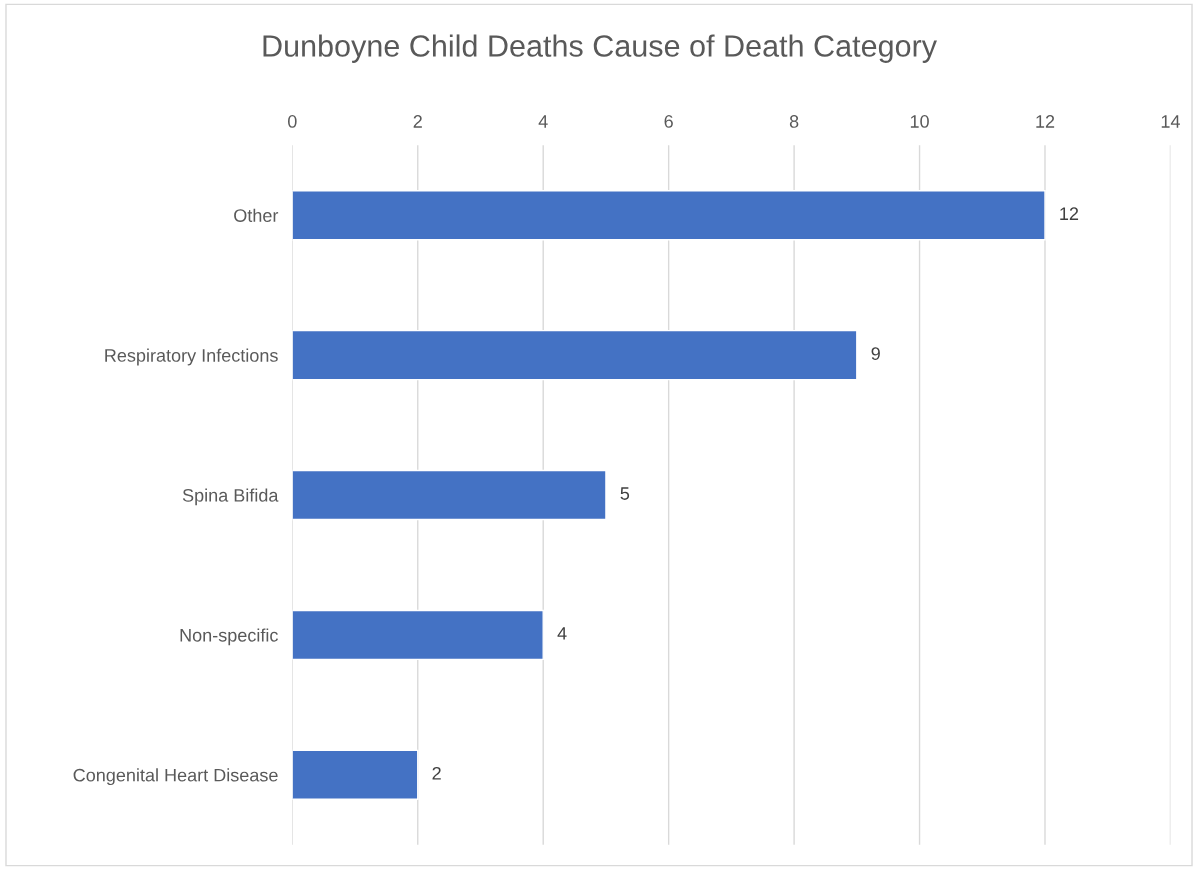 Image resolution: width=1198 pixels, height=870 pixels. Describe the element at coordinates (417, 121) in the screenshot. I see `x-tick-label: 2` at that location.